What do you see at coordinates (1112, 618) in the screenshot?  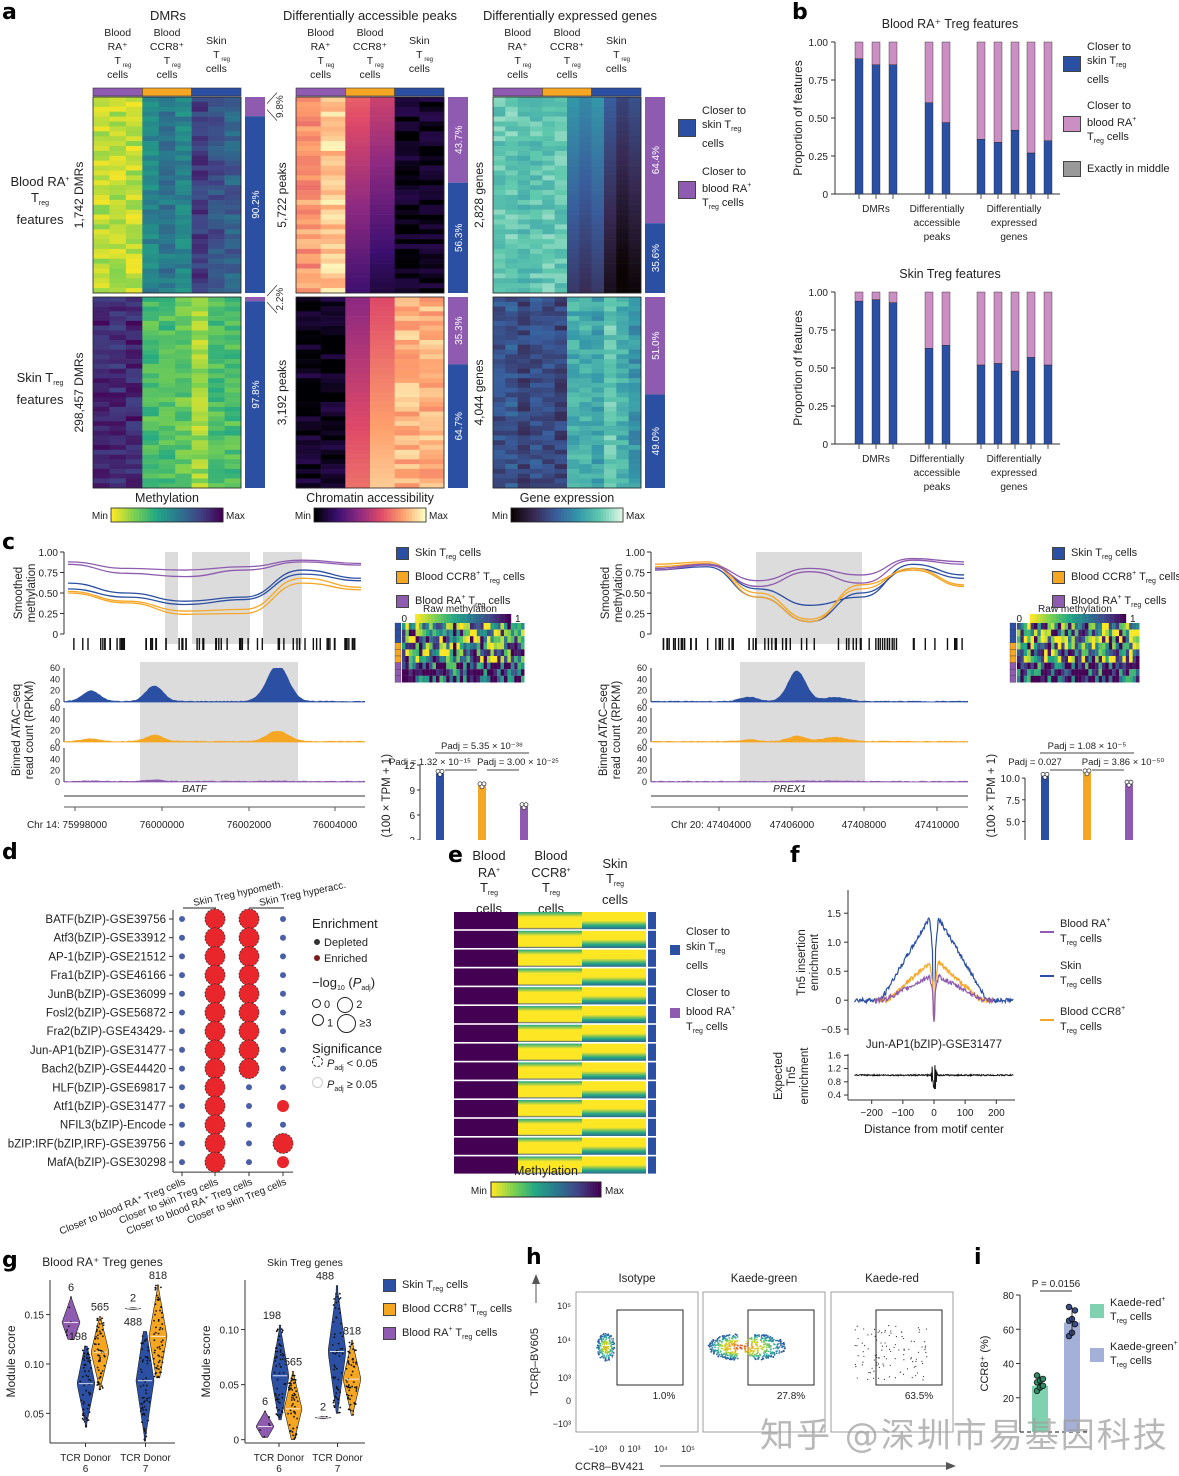 I see `raw-meth-colorbar` at bounding box center [1112, 618].